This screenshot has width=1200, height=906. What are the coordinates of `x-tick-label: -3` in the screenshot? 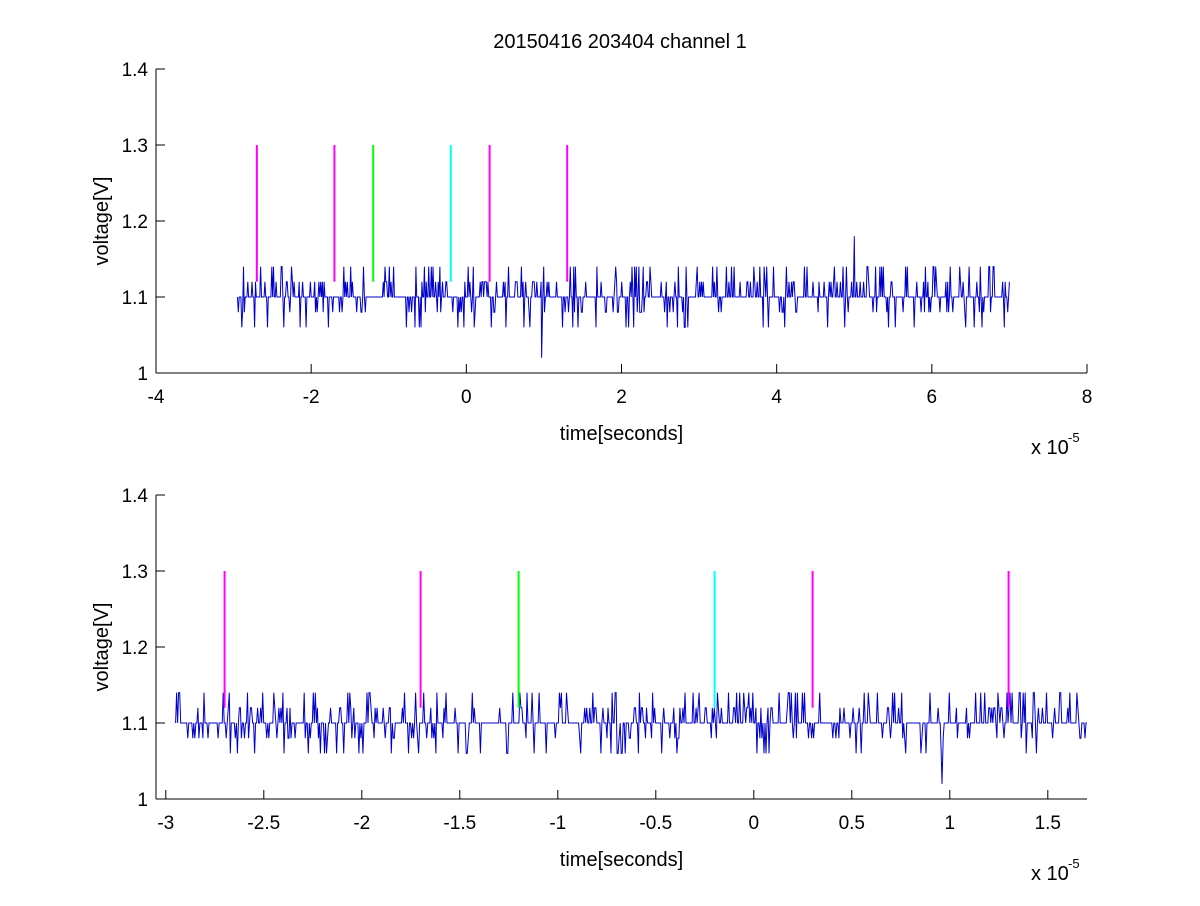 It's located at (165, 823).